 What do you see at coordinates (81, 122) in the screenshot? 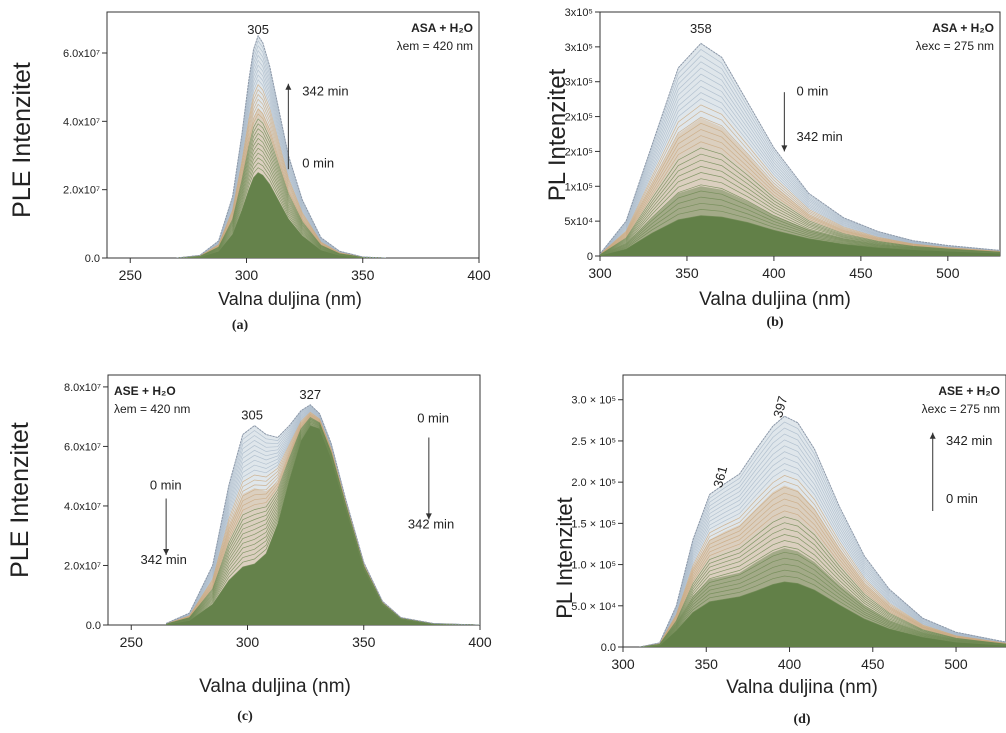
I see `y-tick-label: 4.0x10⁷` at bounding box center [81, 122].